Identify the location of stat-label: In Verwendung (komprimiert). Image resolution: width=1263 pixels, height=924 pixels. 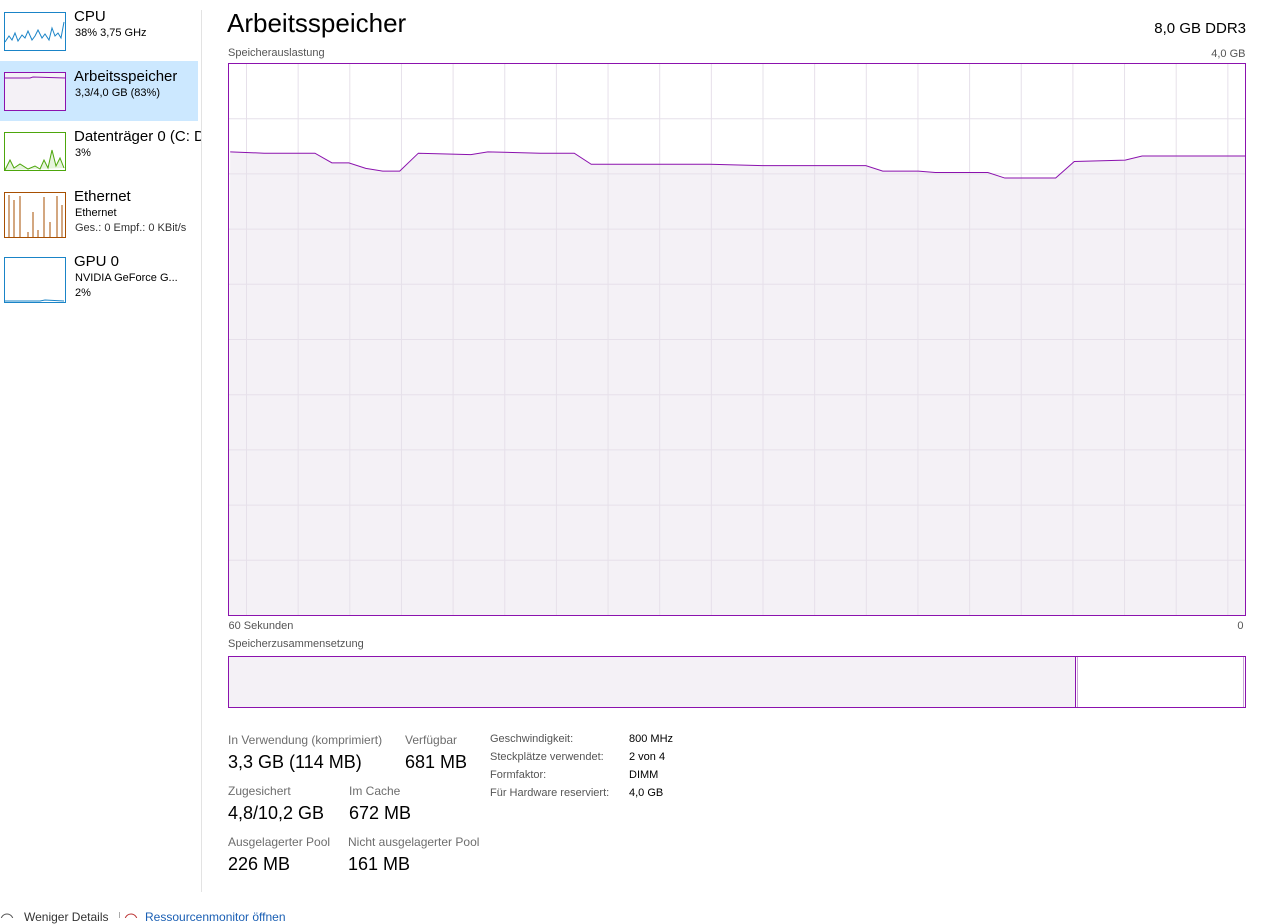
(305, 740).